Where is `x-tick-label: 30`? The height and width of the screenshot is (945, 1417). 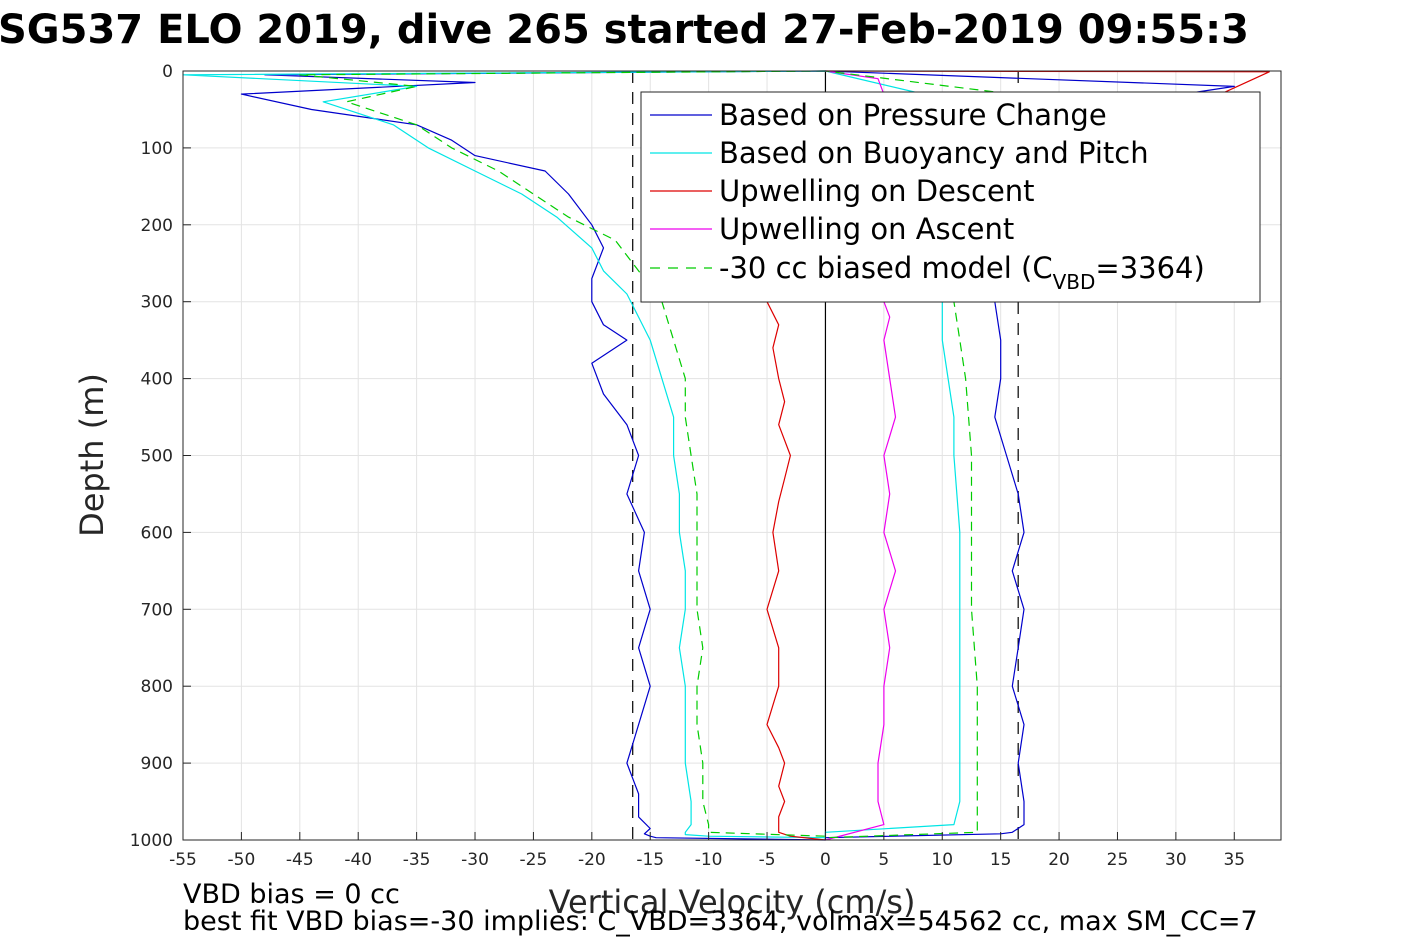 x-tick-label: 30 is located at coordinates (1176, 860).